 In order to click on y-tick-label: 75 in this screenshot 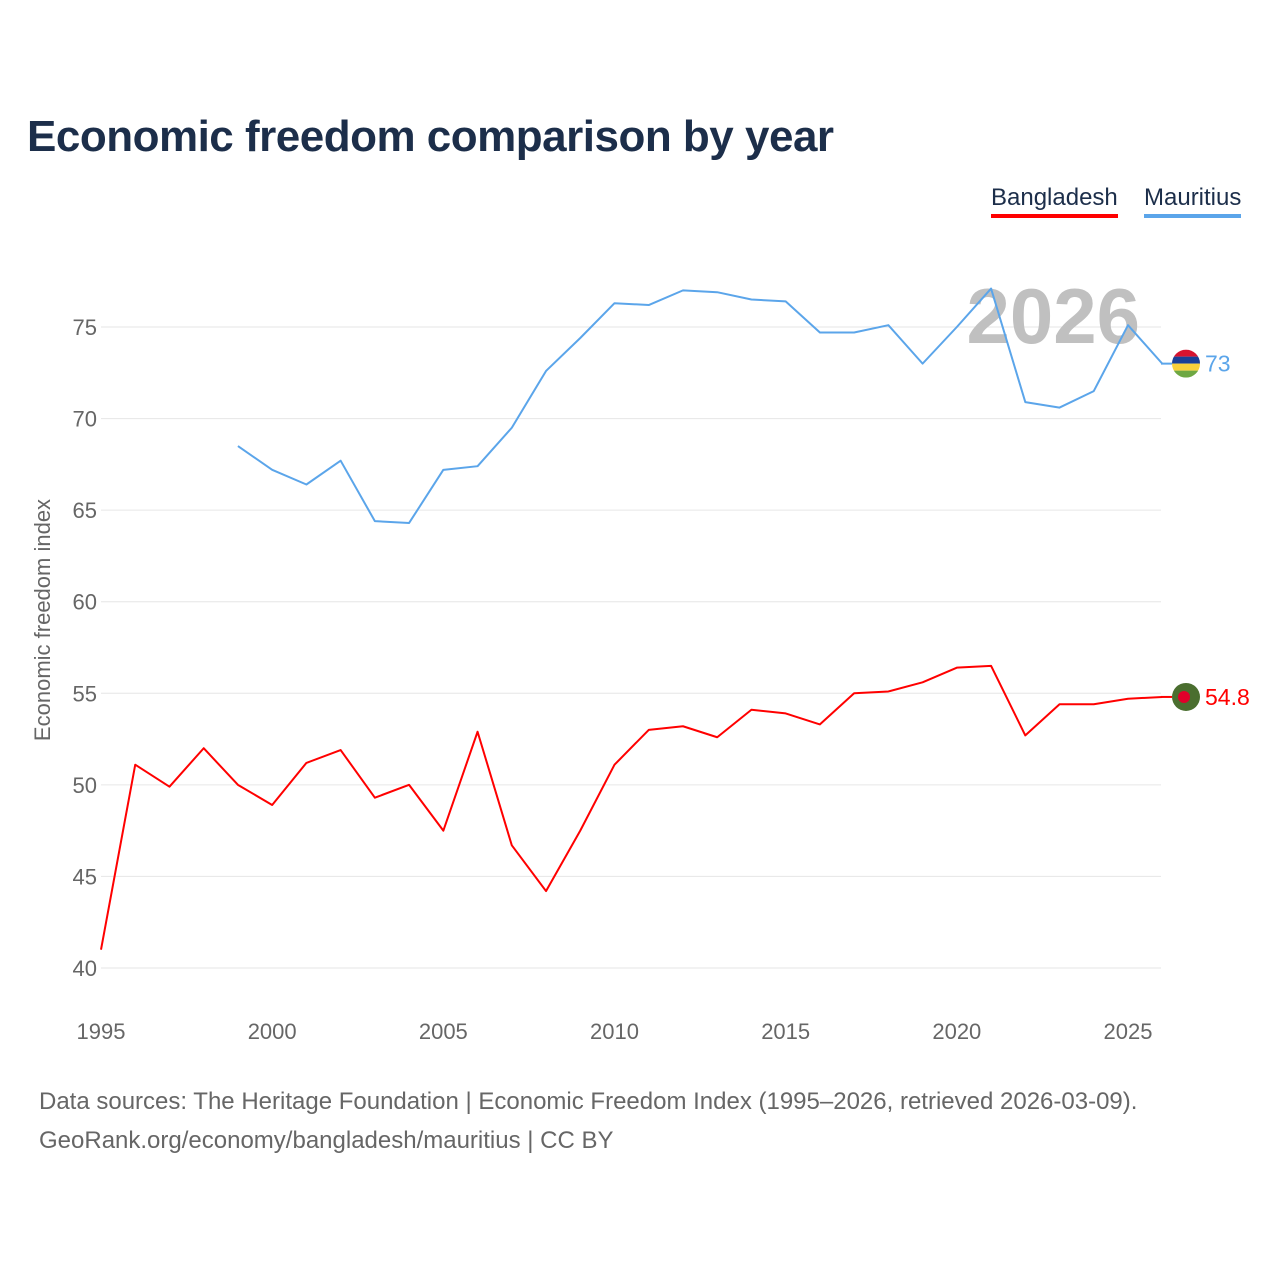, I will do `click(85, 327)`.